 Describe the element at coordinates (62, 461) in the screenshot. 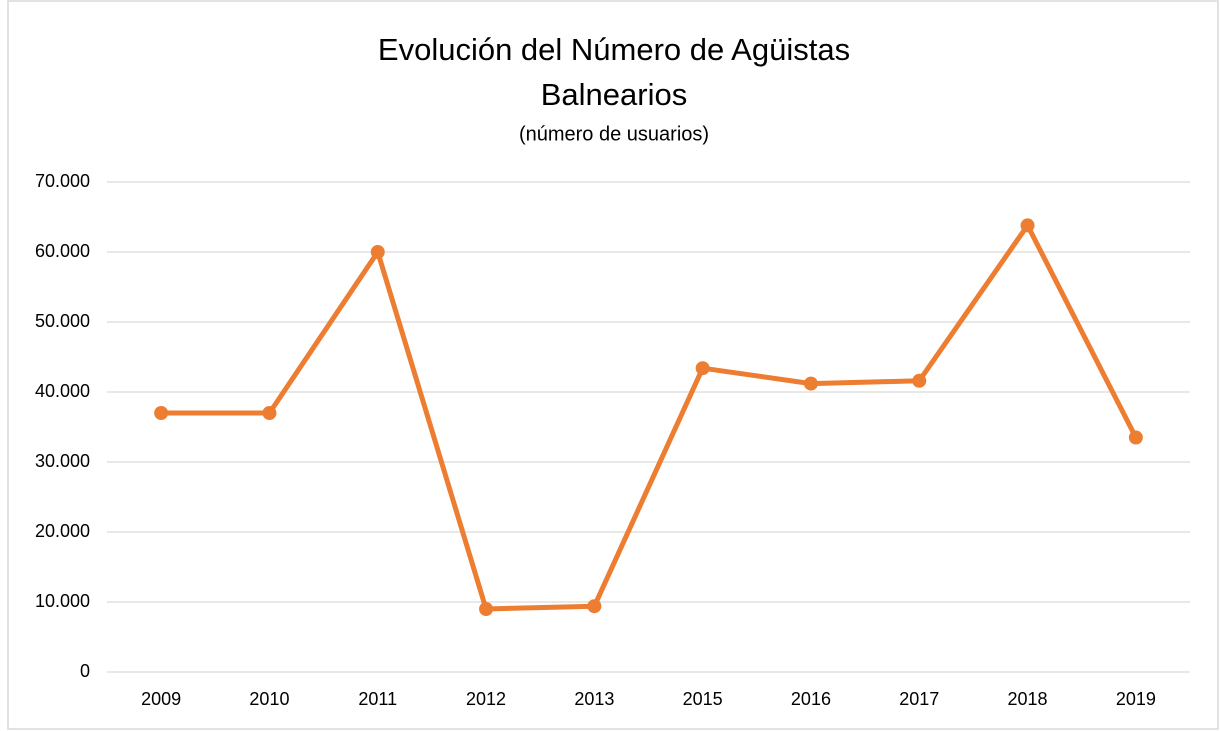

I see `y-tick-label: 30.000` at that location.